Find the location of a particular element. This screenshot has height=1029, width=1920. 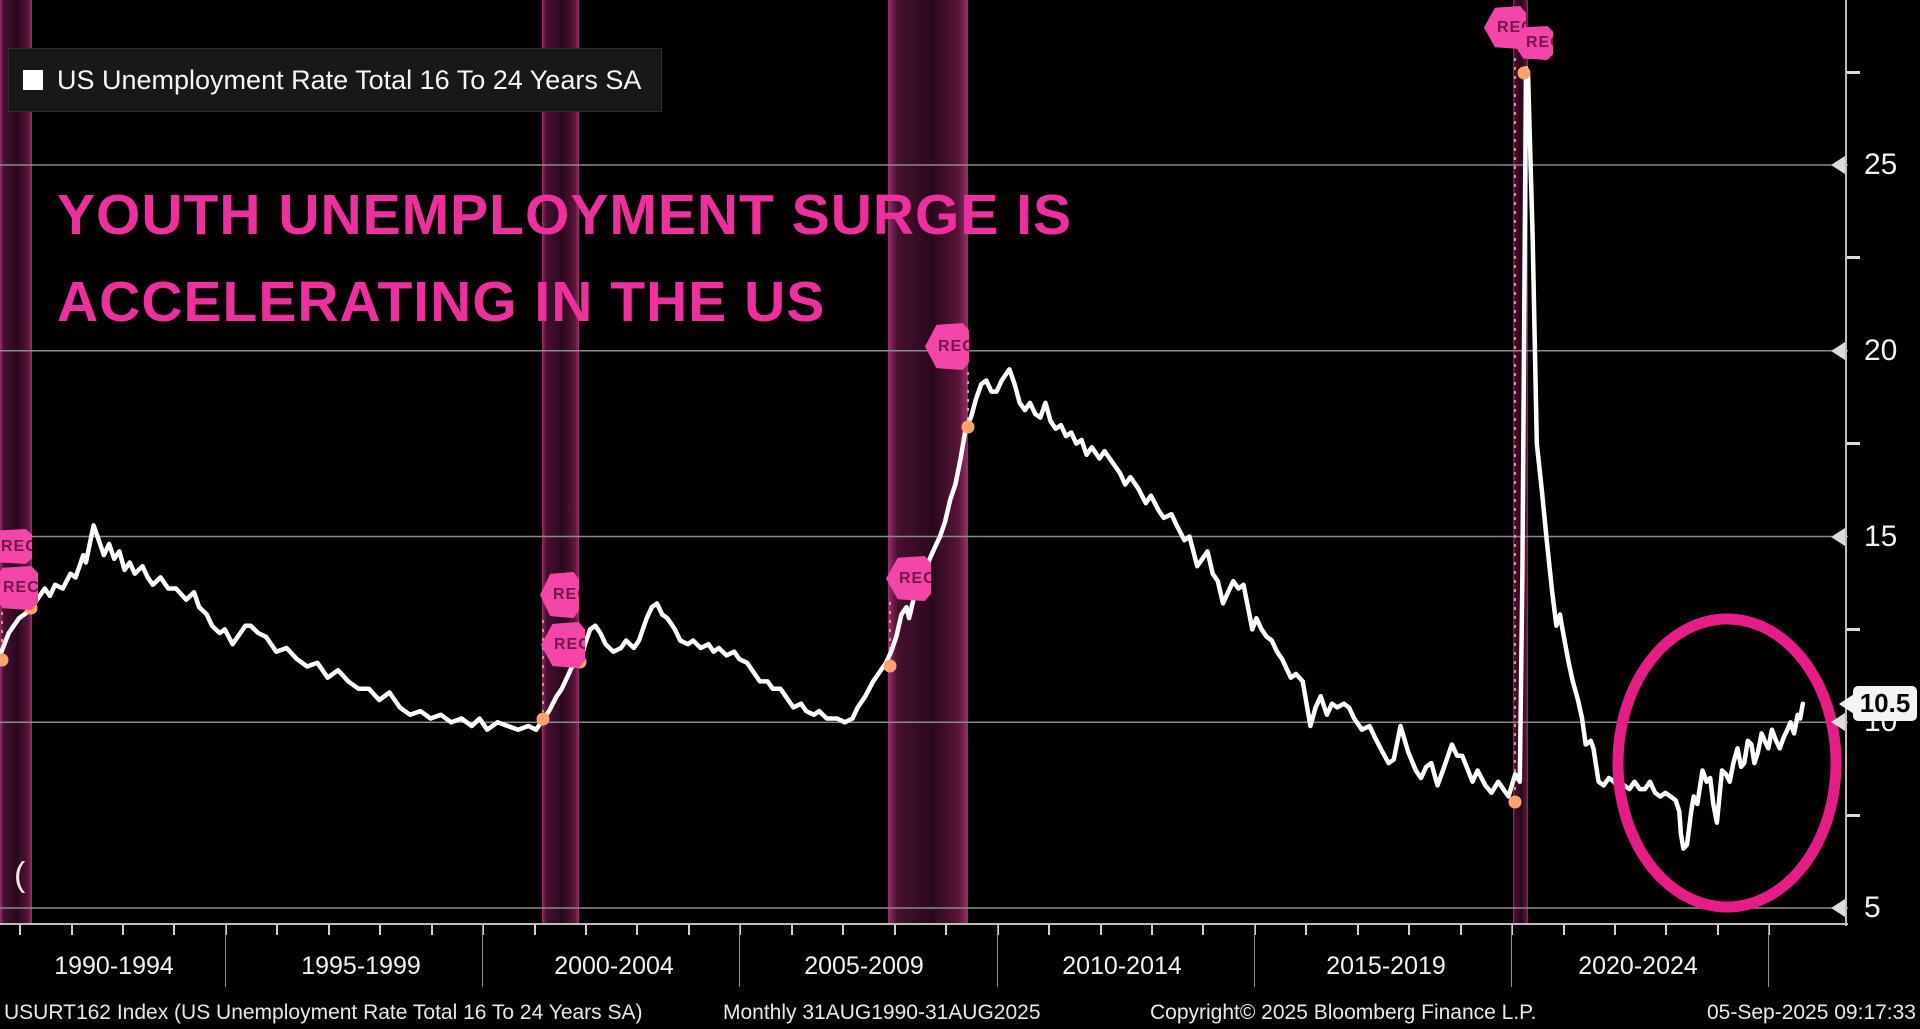

x-axis-label-1995-1999: 1995-1999 is located at coordinates (361, 966).